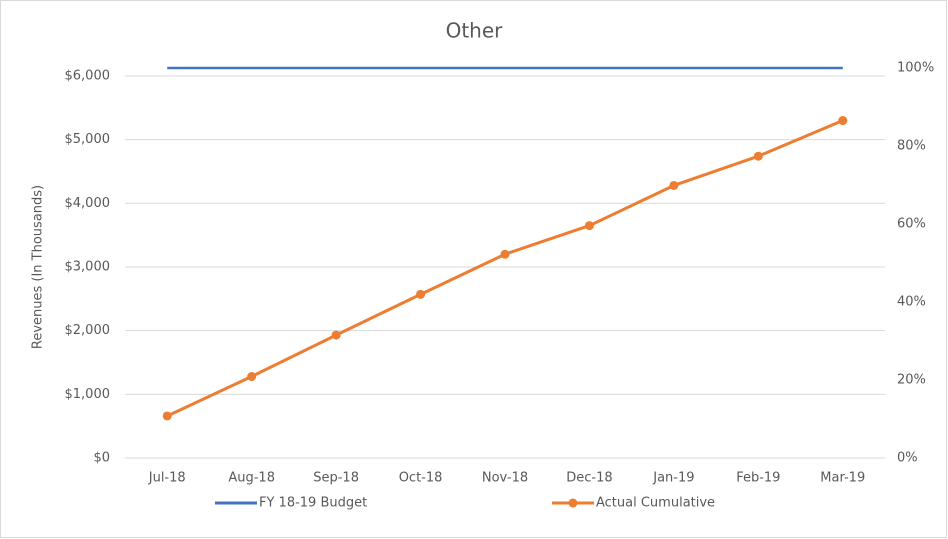 This screenshot has height=539, width=948. Describe the element at coordinates (88, 203) in the screenshot. I see `y-tick-label: $4,000` at that location.